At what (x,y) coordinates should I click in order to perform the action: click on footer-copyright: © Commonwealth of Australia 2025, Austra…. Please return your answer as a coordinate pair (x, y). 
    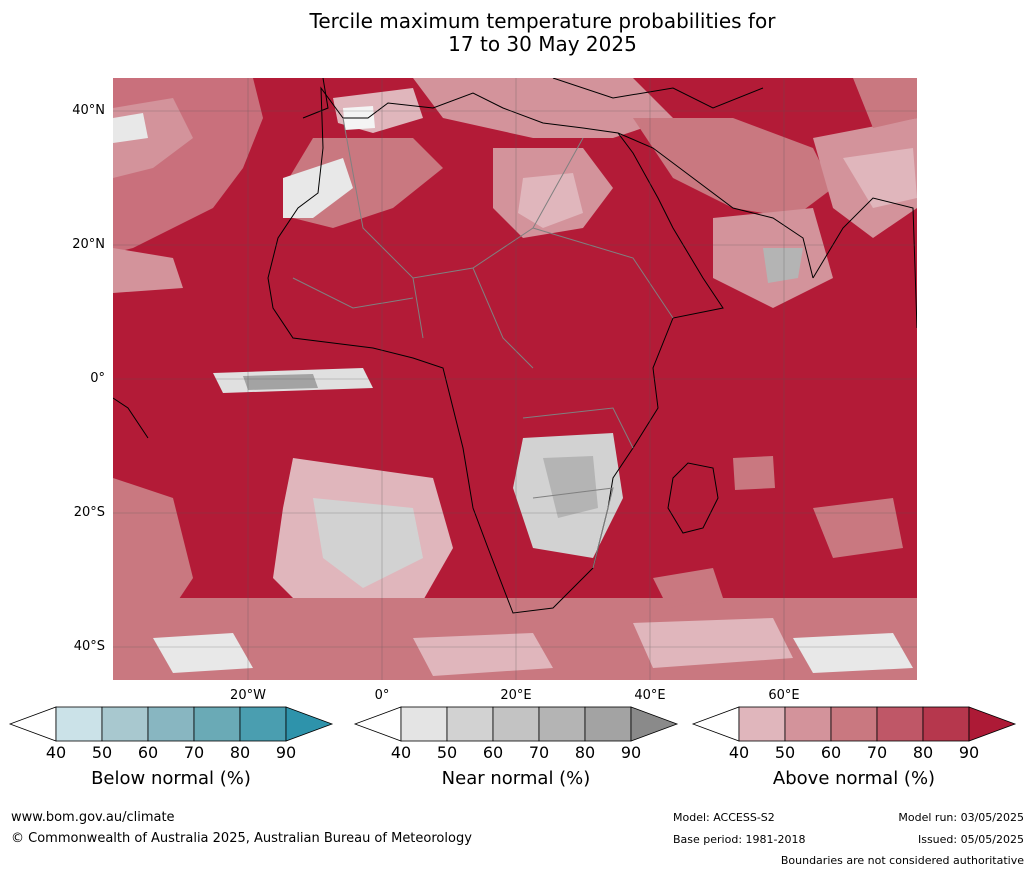
    Looking at the image, I should click on (241, 838).